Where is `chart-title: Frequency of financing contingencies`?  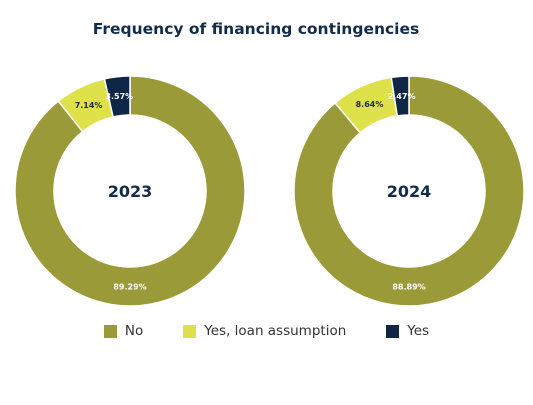 chart-title: Frequency of financing contingencies is located at coordinates (256, 29).